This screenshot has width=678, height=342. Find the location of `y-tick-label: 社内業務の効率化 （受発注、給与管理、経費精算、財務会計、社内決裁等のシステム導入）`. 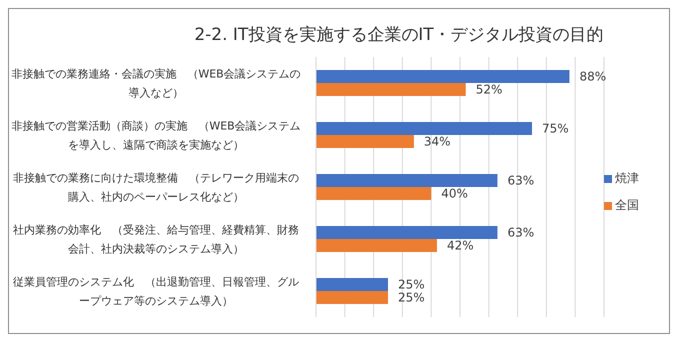

y-tick-label: 社内業務の効率化 （受発注、給与管理、経費精算、財務会計、社内決裁等のシステム導入） is located at coordinates (156, 239).